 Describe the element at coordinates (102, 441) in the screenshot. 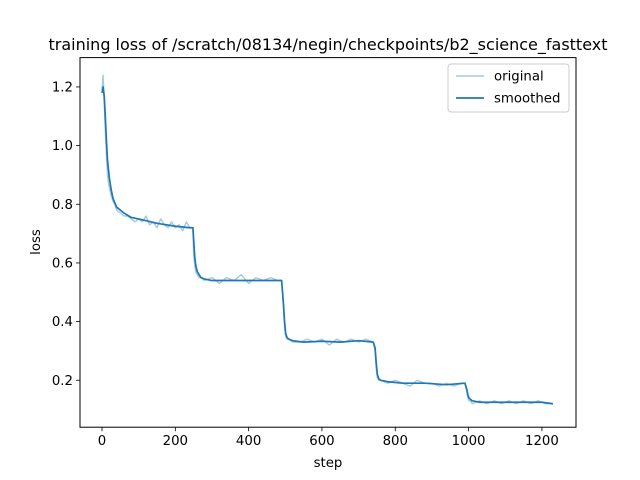

I see `x-tick-label: 0` at that location.